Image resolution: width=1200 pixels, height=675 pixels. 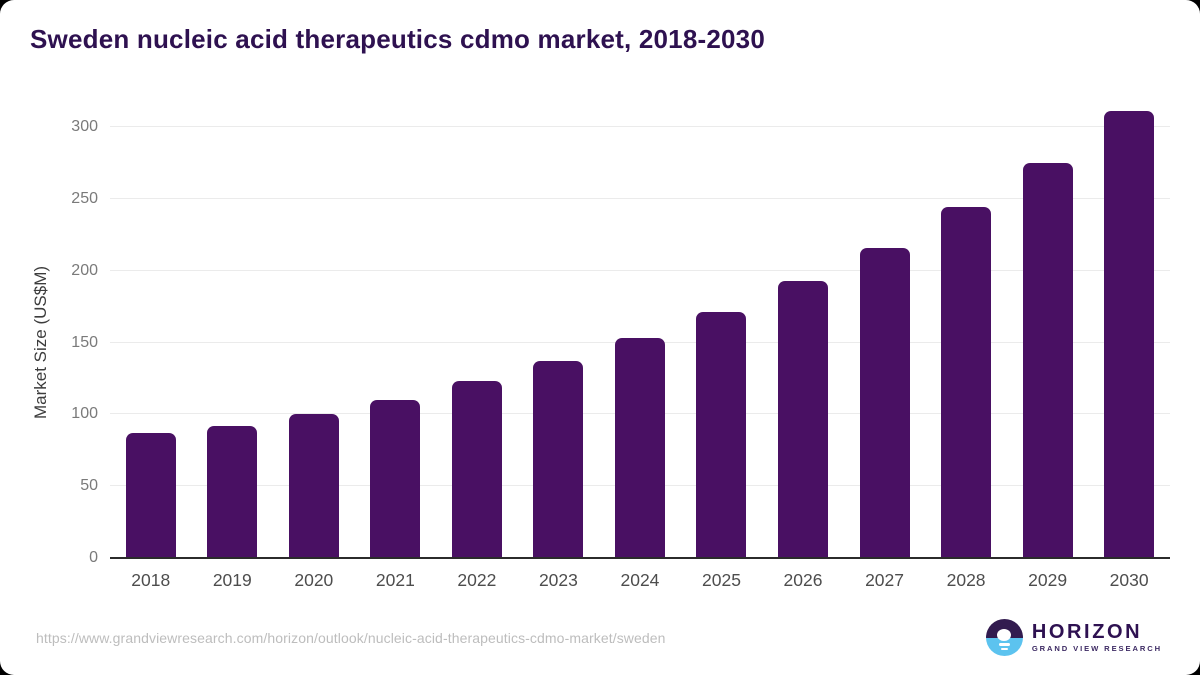 What do you see at coordinates (84, 126) in the screenshot?
I see `y-tick-label-300: 300` at bounding box center [84, 126].